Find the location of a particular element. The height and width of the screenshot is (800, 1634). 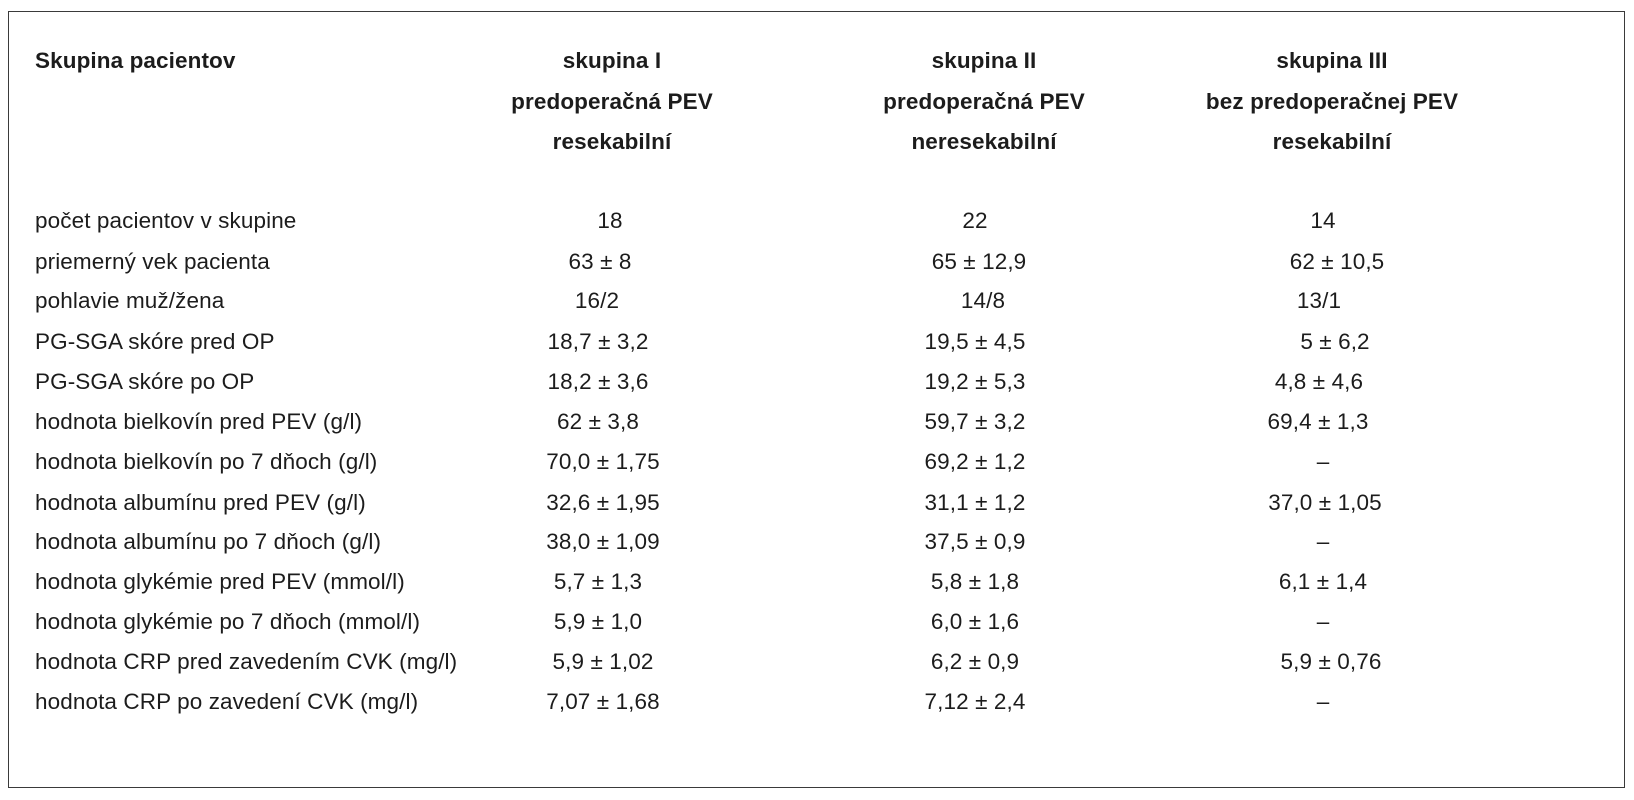

row-label: hodnota glykémie po 7 dňoch (mmol/l) is located at coordinates (228, 621).